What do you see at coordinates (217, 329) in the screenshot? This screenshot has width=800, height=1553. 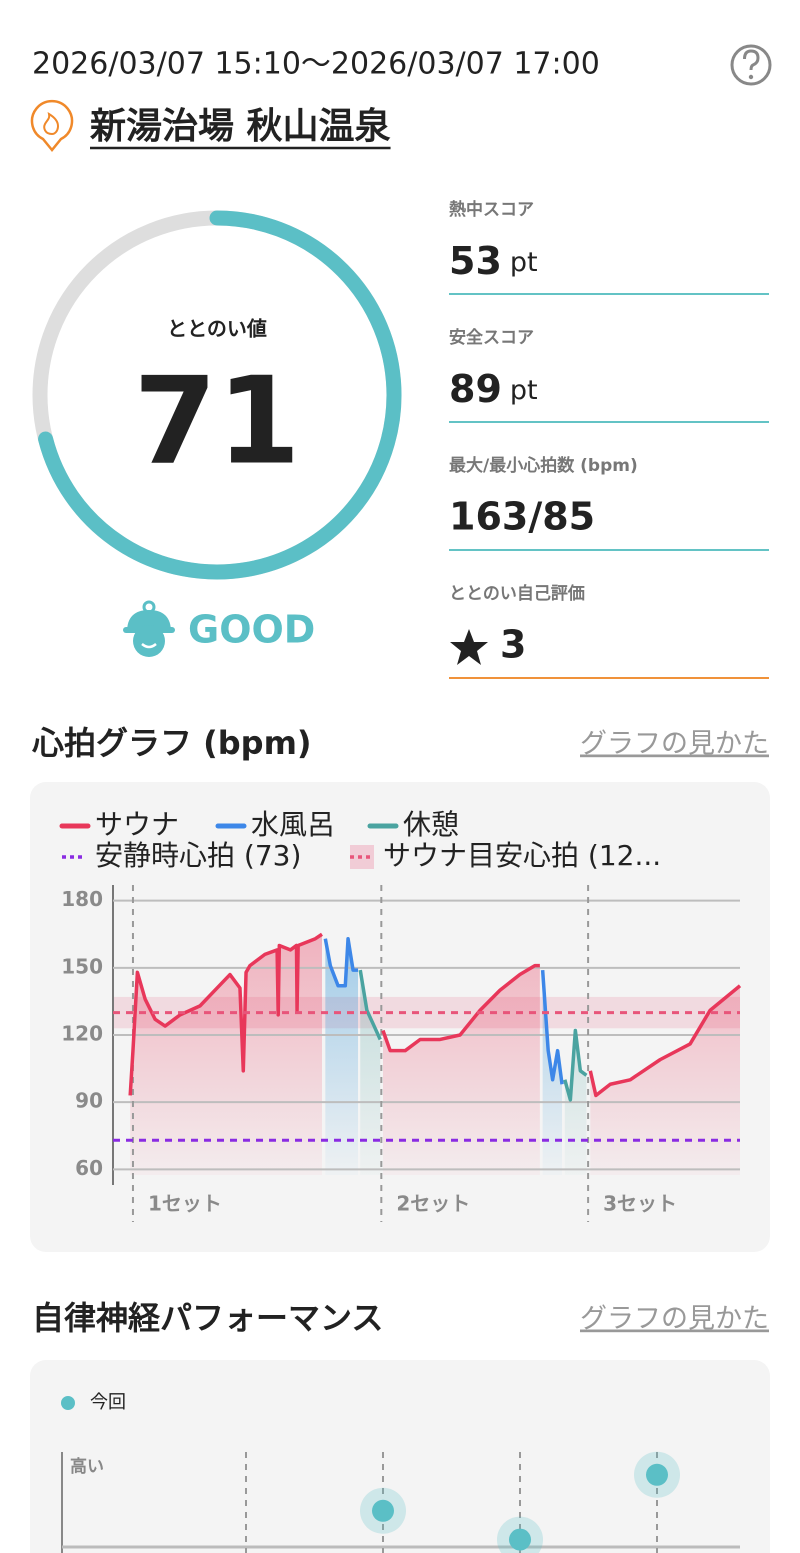 I see `score-label: ととのい値` at bounding box center [217, 329].